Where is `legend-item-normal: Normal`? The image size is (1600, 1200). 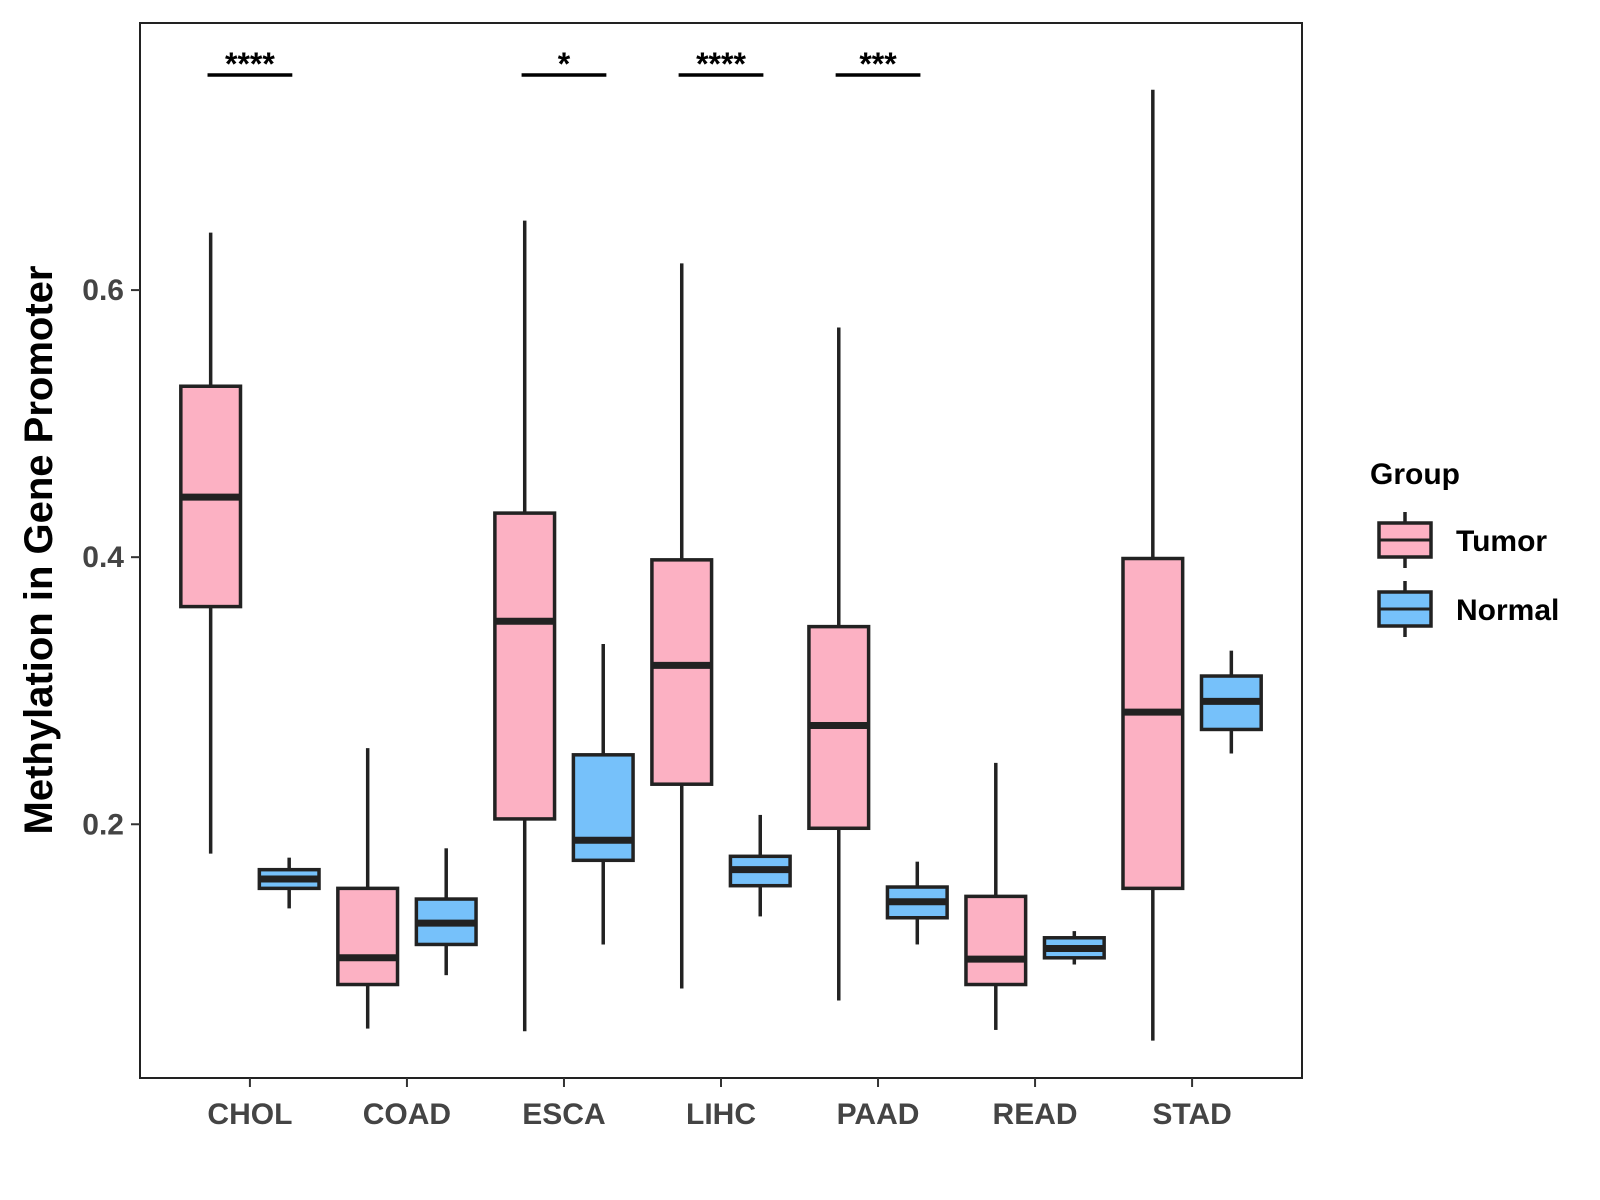
legend-item-normal: Normal is located at coordinates (1468, 609).